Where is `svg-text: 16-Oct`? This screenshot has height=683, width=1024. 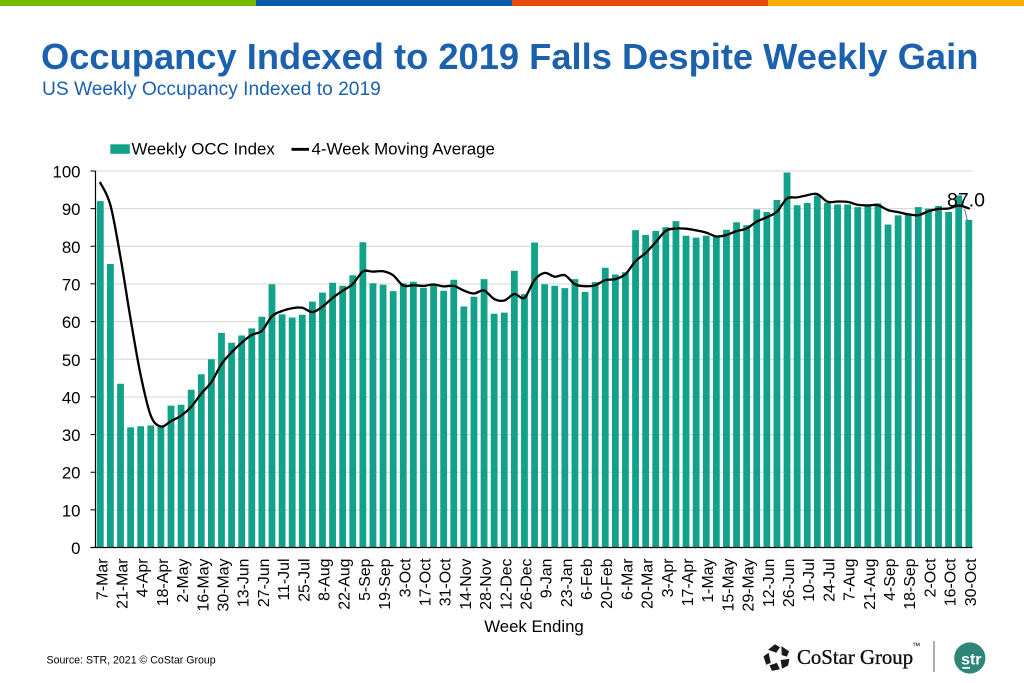 svg-text: 16-Oct is located at coordinates (951, 582).